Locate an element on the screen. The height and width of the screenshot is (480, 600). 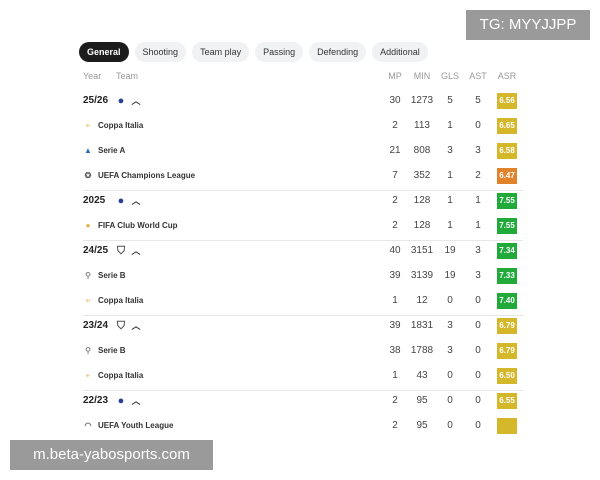
min-header: MIN is located at coordinates (422, 76).